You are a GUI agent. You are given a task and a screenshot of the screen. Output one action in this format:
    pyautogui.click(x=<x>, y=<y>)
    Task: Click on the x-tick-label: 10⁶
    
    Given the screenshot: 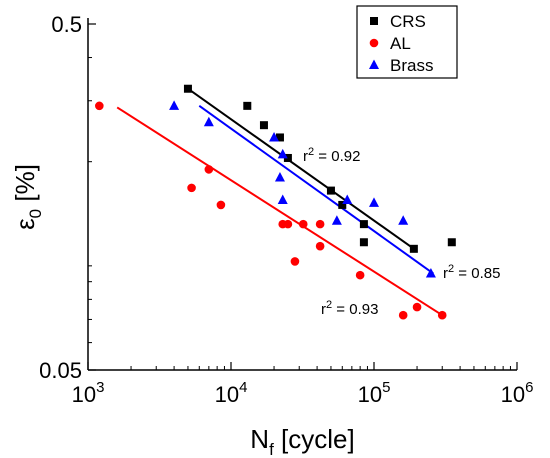 What is the action you would take?
    pyautogui.click(x=517, y=393)
    